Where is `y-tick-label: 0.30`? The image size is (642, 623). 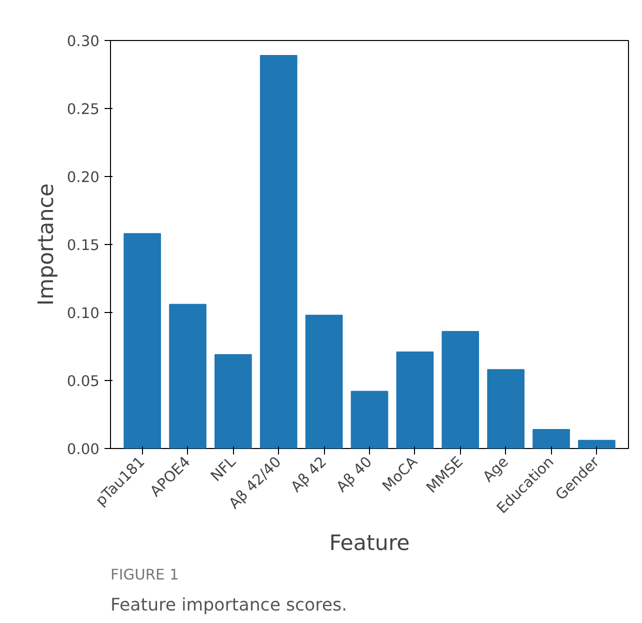
y-tick-label: 0.30 is located at coordinates (83, 41).